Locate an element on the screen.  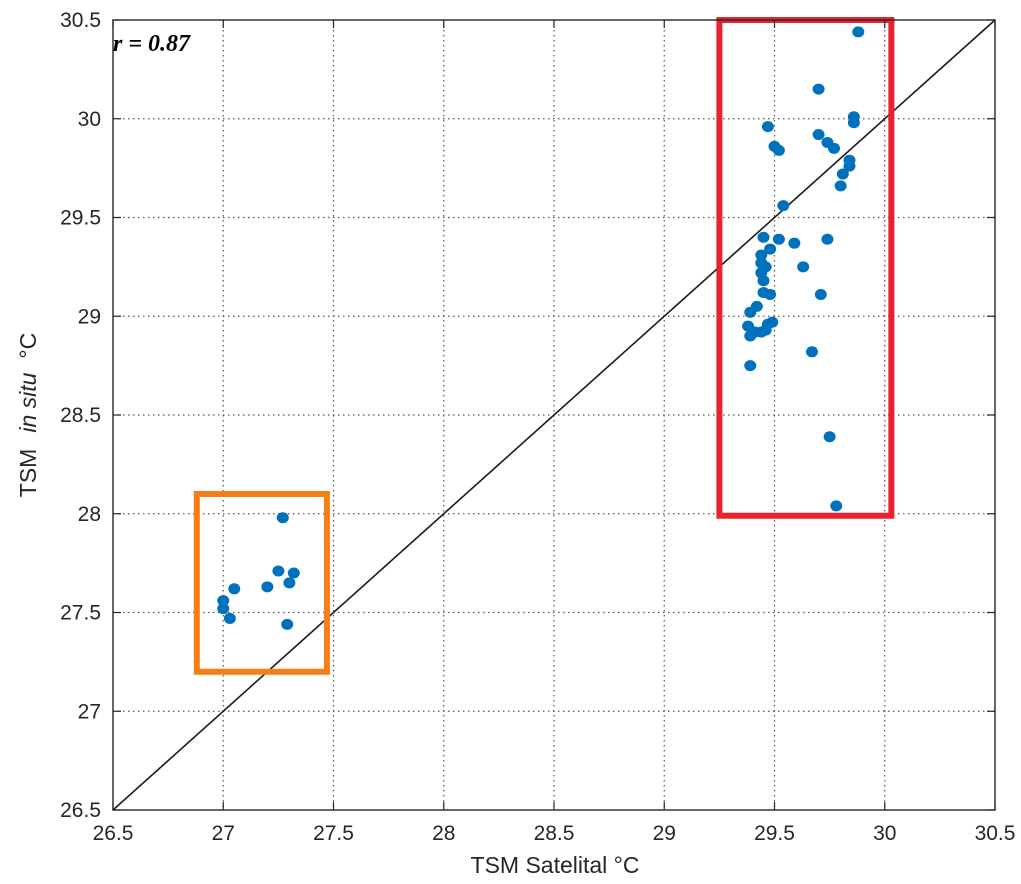
x-tick-label: 27.5 is located at coordinates (333, 833).